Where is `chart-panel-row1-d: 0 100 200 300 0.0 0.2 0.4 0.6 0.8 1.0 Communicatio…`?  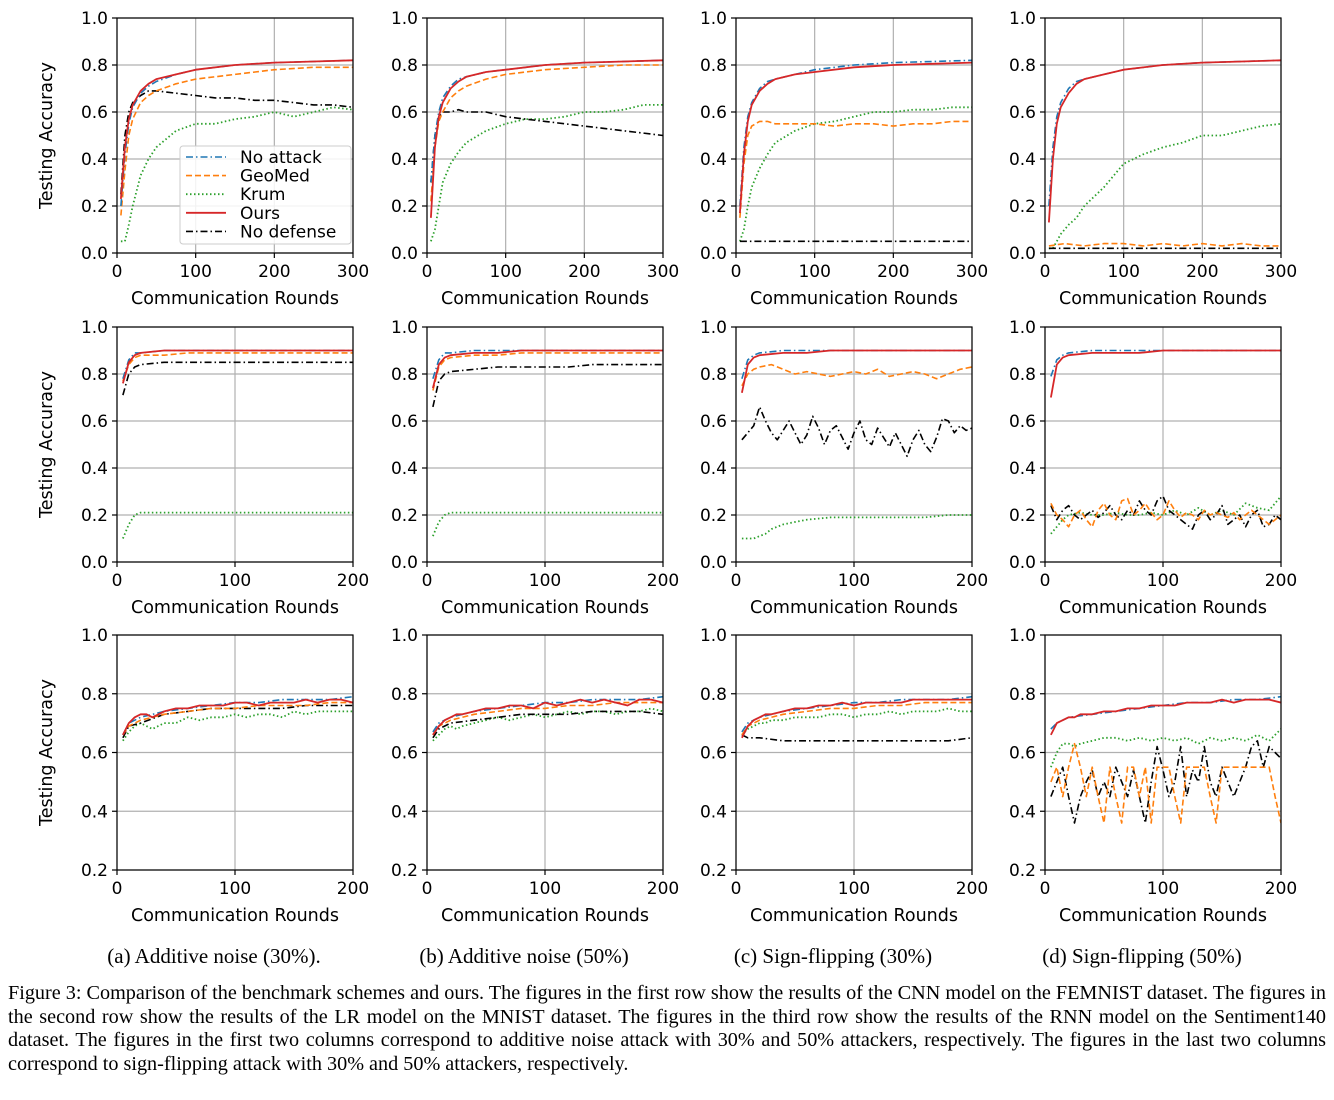
chart-panel-row1-d: 0 100 200 300 0.0 0.2 0.4 0.6 0.8 1.0 Communicatio… is located at coordinates (1153, 159).